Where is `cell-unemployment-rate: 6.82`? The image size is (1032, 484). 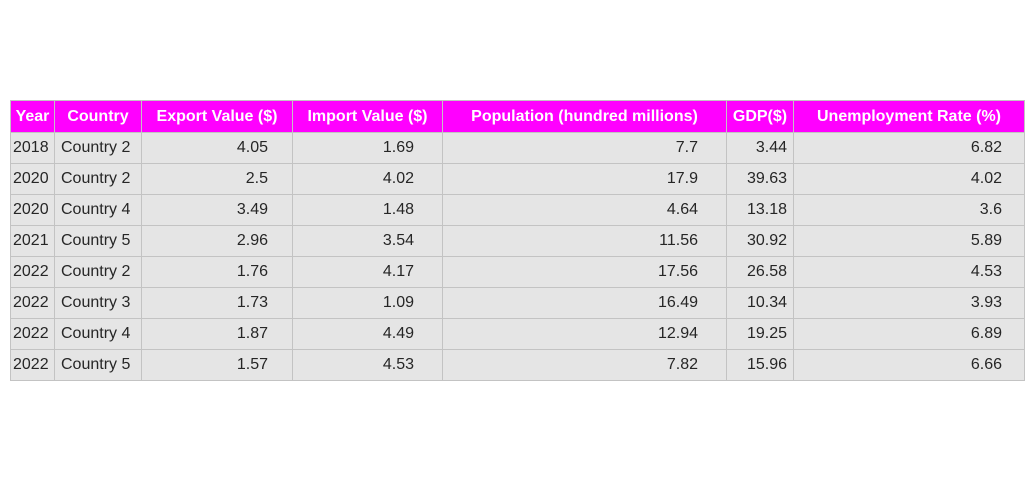 cell-unemployment-rate: 6.82 is located at coordinates (909, 148).